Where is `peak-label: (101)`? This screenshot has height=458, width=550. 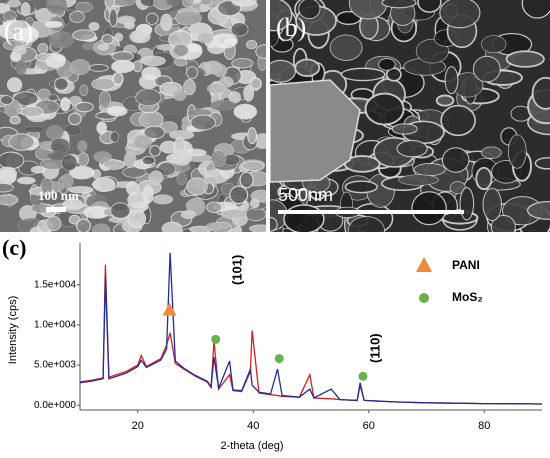 peak-label: (101) is located at coordinates (236, 270).